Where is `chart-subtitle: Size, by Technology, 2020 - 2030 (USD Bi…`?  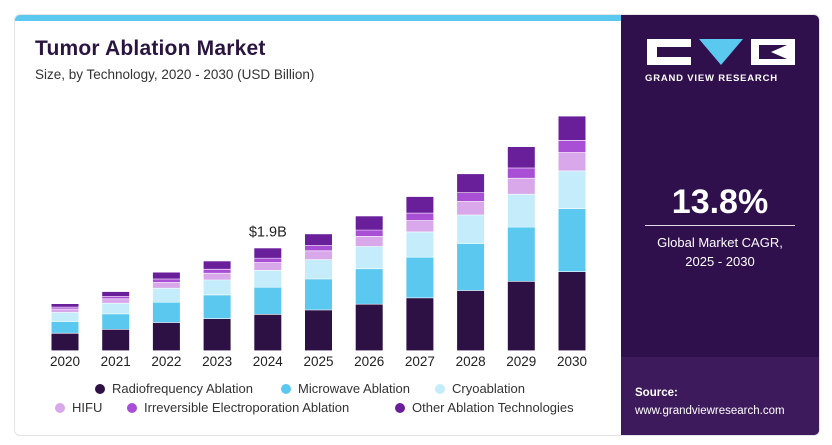
chart-subtitle: Size, by Technology, 2020 - 2030 (USD Bi… is located at coordinates (175, 74).